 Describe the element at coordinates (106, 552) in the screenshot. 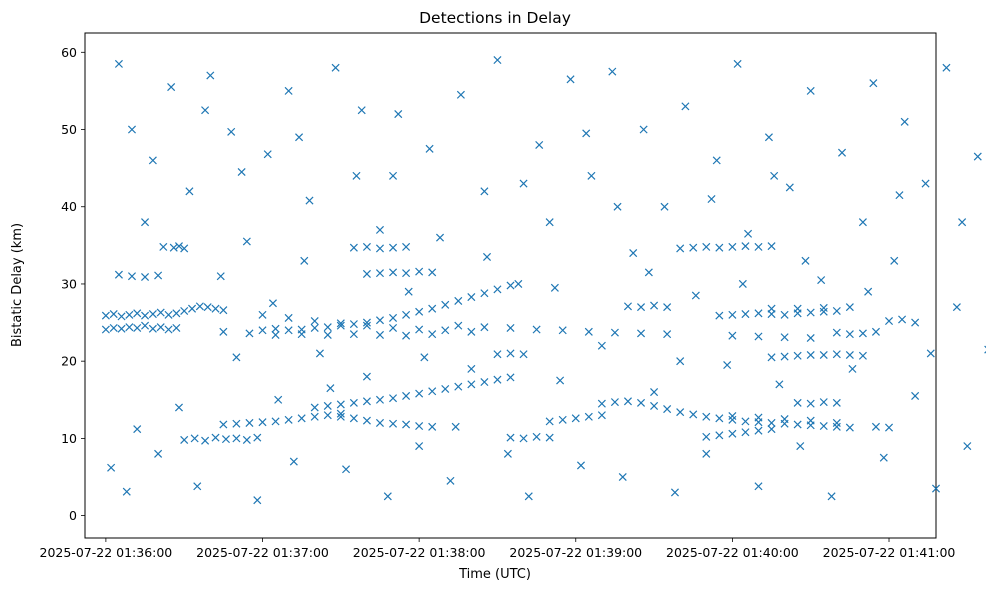

I see `x-tick-label: 2025-07-22 01:36:00` at that location.